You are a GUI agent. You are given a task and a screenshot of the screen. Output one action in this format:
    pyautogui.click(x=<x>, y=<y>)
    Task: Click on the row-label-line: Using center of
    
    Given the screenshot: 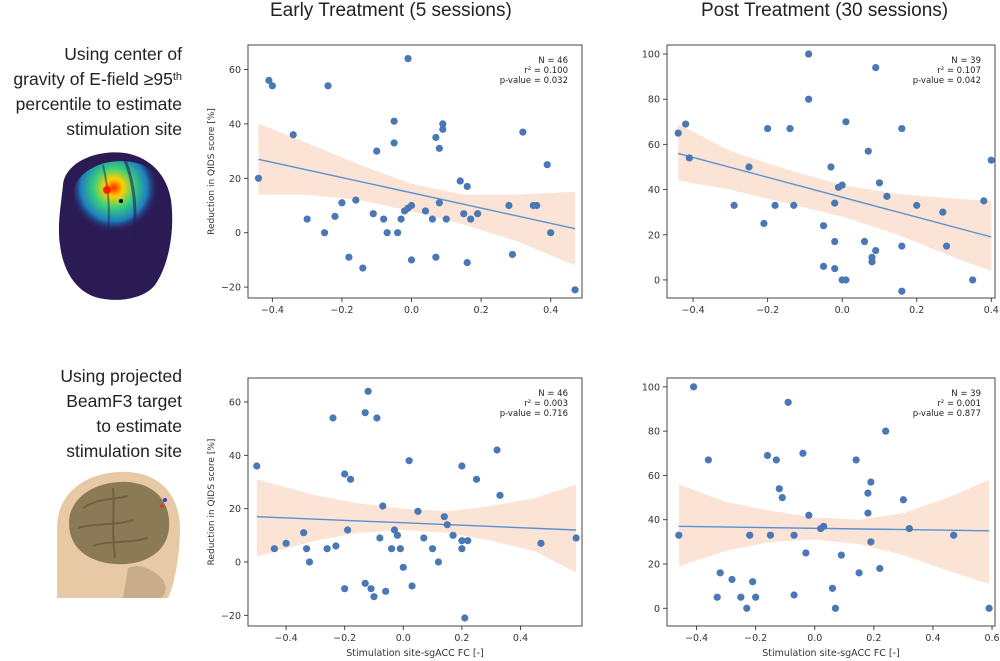 What is the action you would take?
    pyautogui.click(x=123, y=54)
    